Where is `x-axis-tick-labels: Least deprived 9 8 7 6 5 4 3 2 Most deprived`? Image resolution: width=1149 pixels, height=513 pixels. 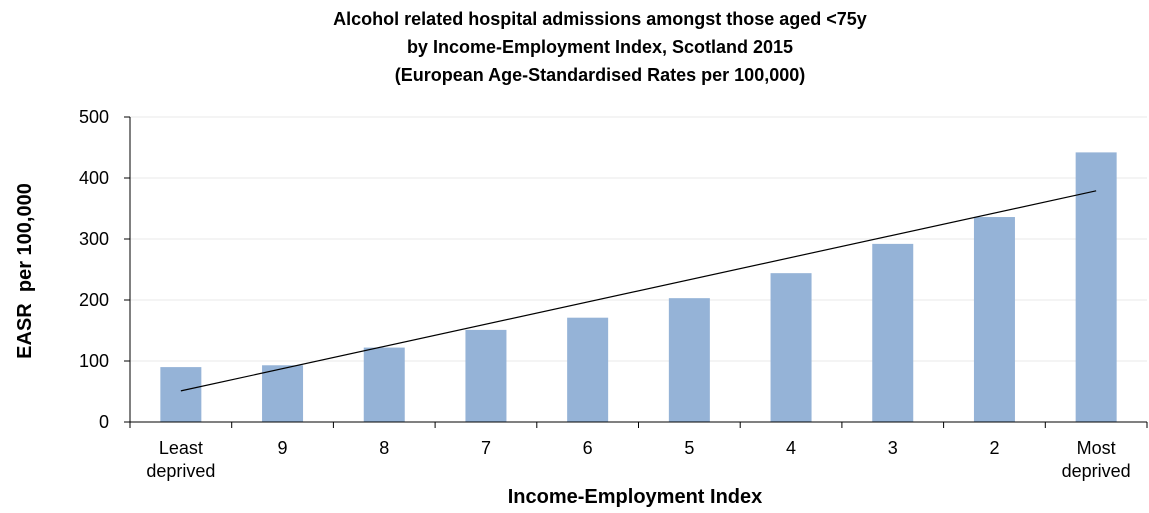
x-axis-tick-labels: Least deprived 9 8 7 6 5 4 3 2 Most deprived is located at coordinates (638, 459).